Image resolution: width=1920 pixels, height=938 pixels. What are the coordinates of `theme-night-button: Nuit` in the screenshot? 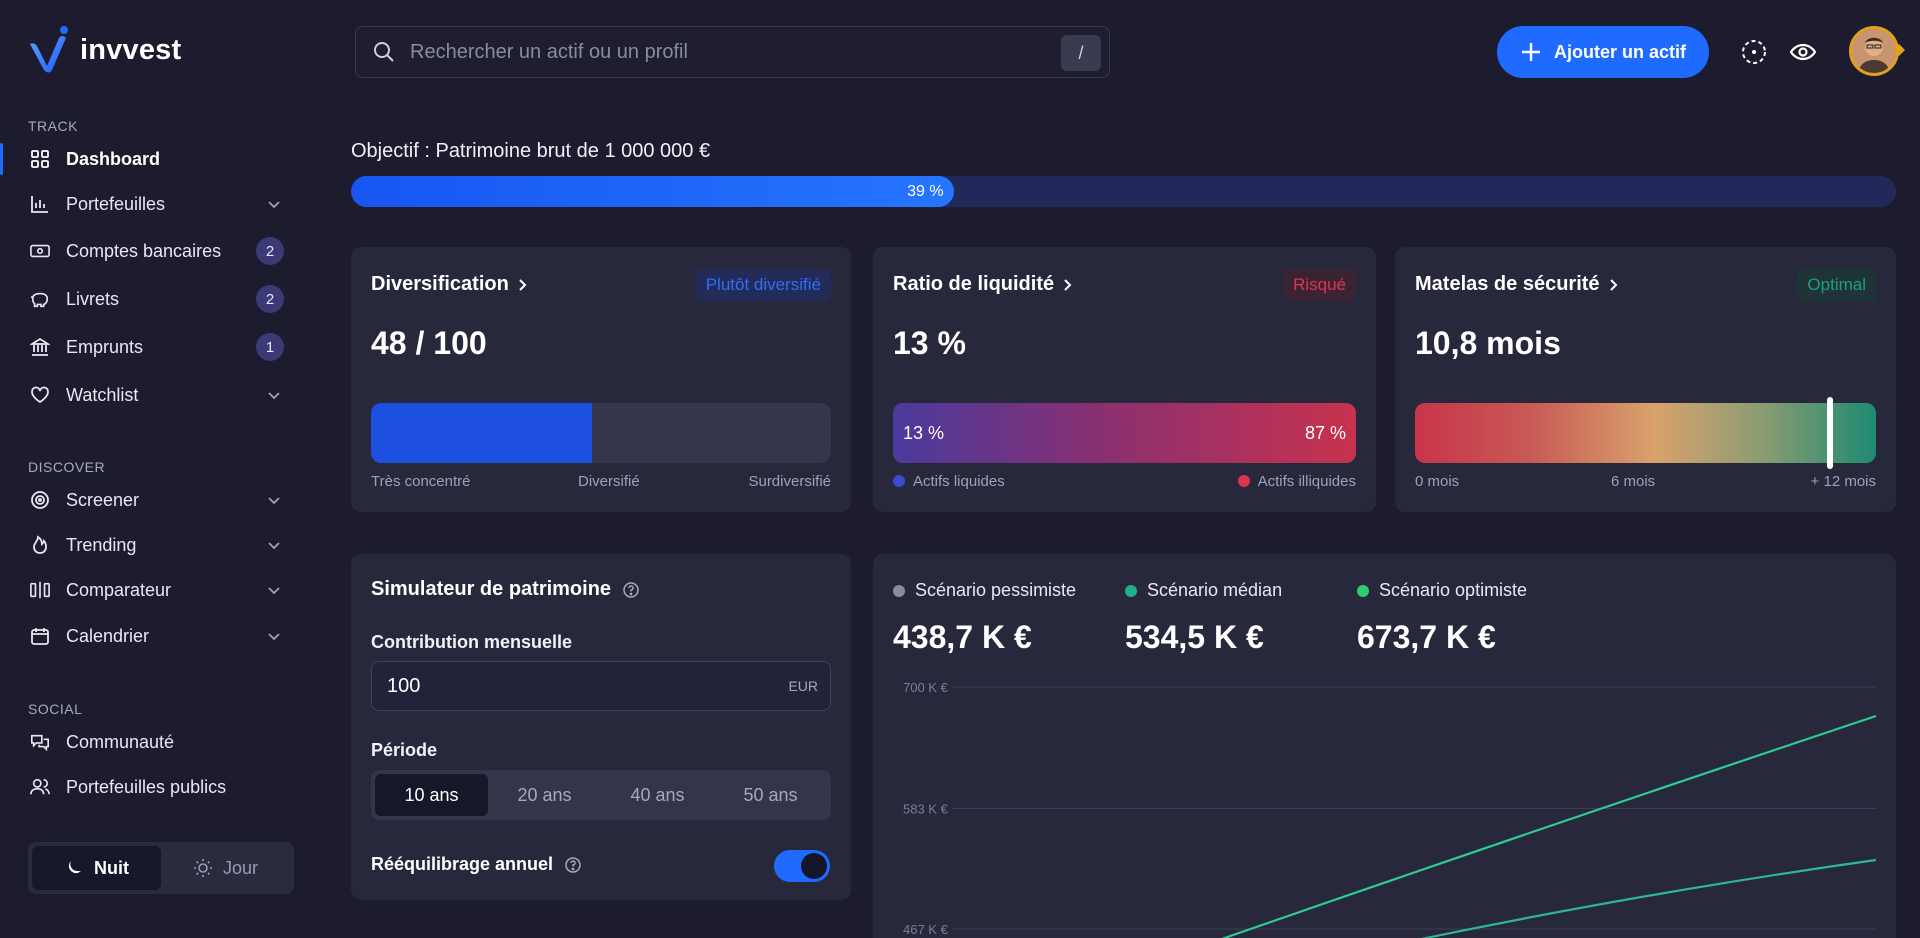 It's located at (96, 868).